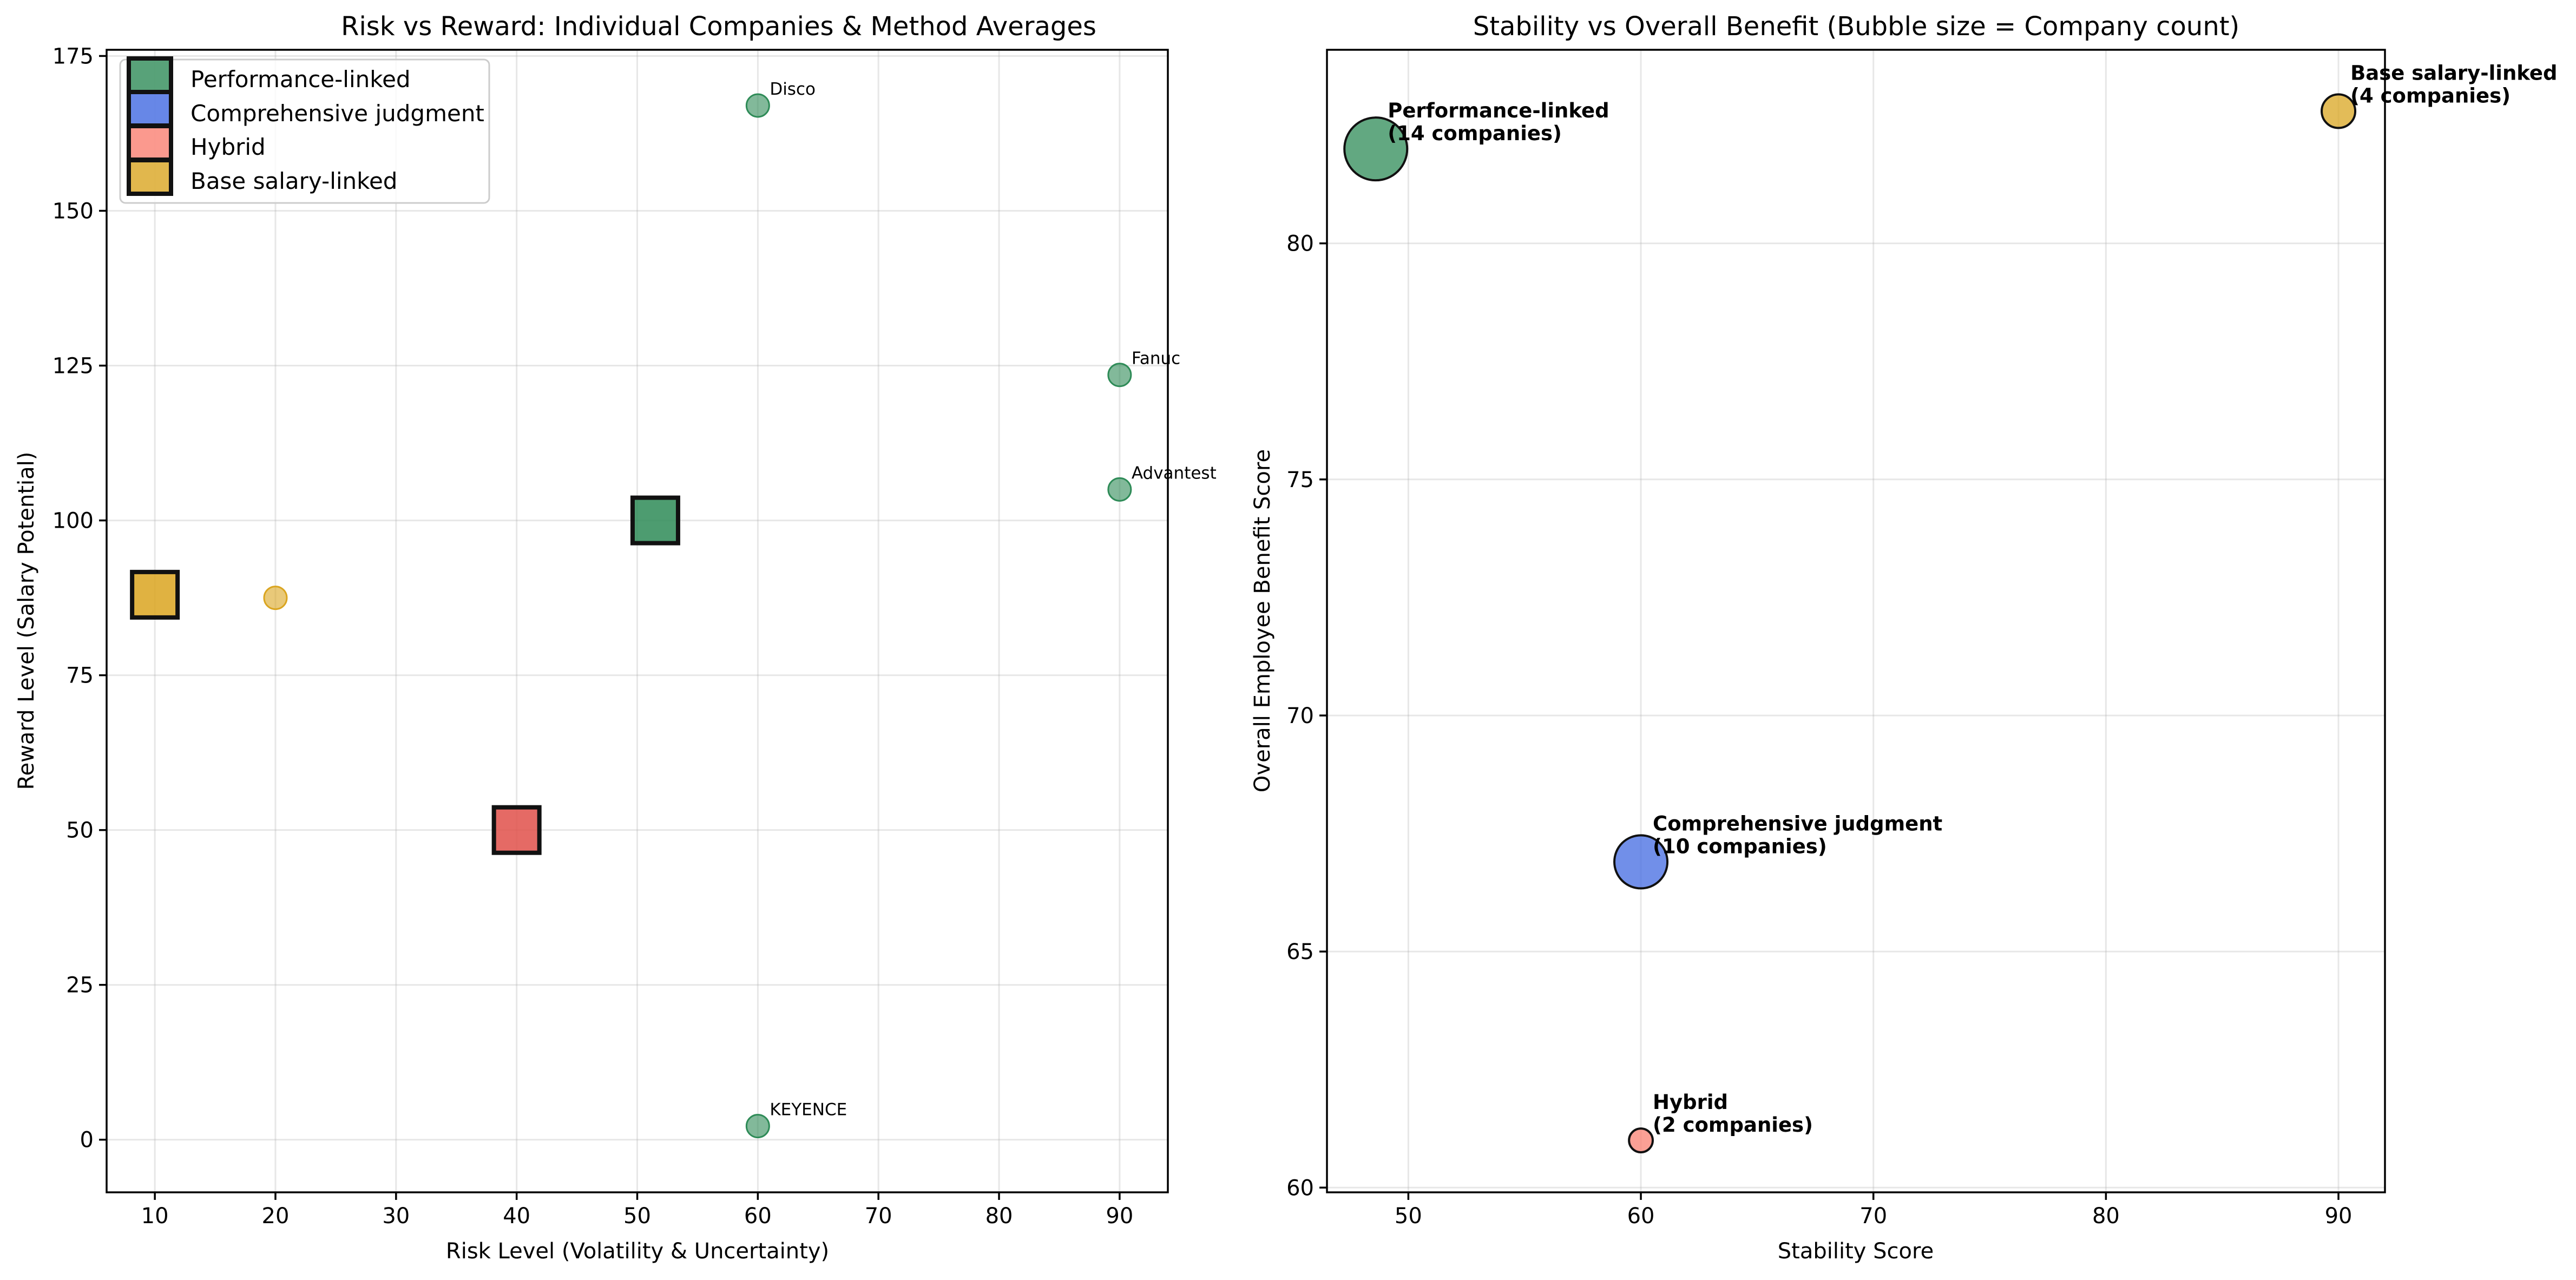 Image resolution: width=2576 pixels, height=1280 pixels. What do you see at coordinates (228, 147) in the screenshot?
I see `legend-label: Hybrid` at bounding box center [228, 147].